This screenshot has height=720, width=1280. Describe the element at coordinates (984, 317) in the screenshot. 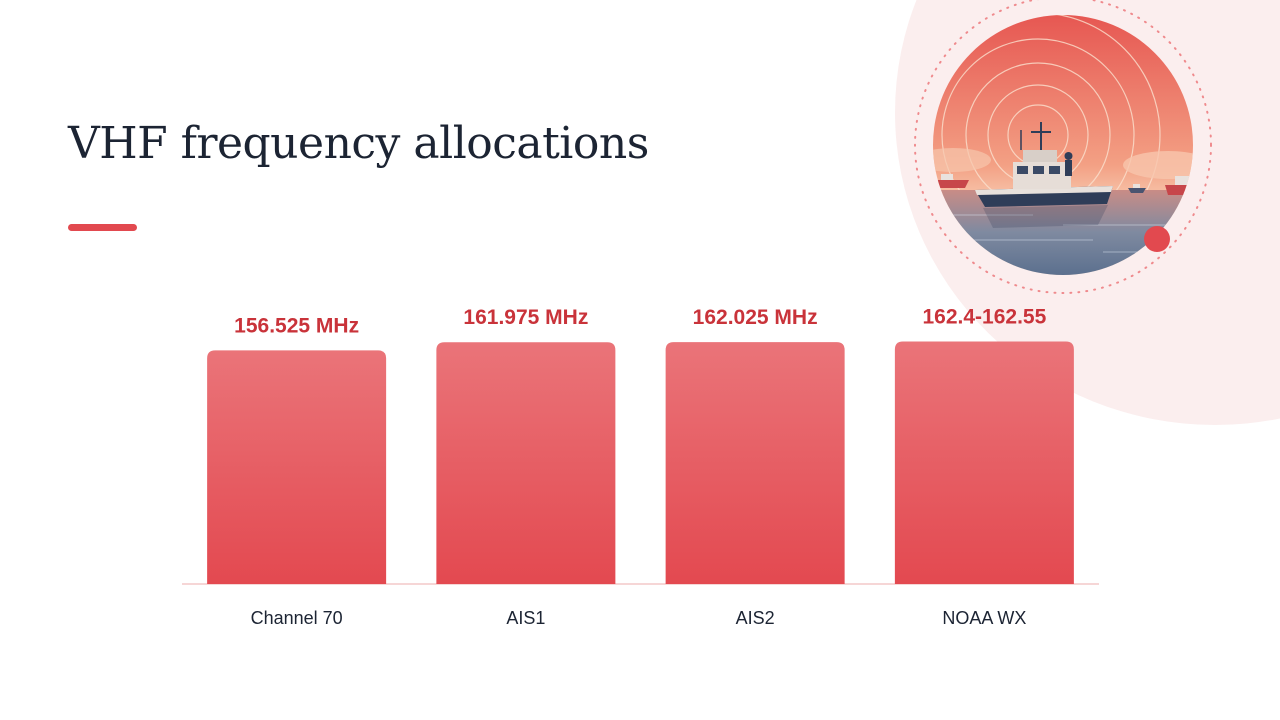

I see `bar-value-label: 162.4-162.55` at that location.